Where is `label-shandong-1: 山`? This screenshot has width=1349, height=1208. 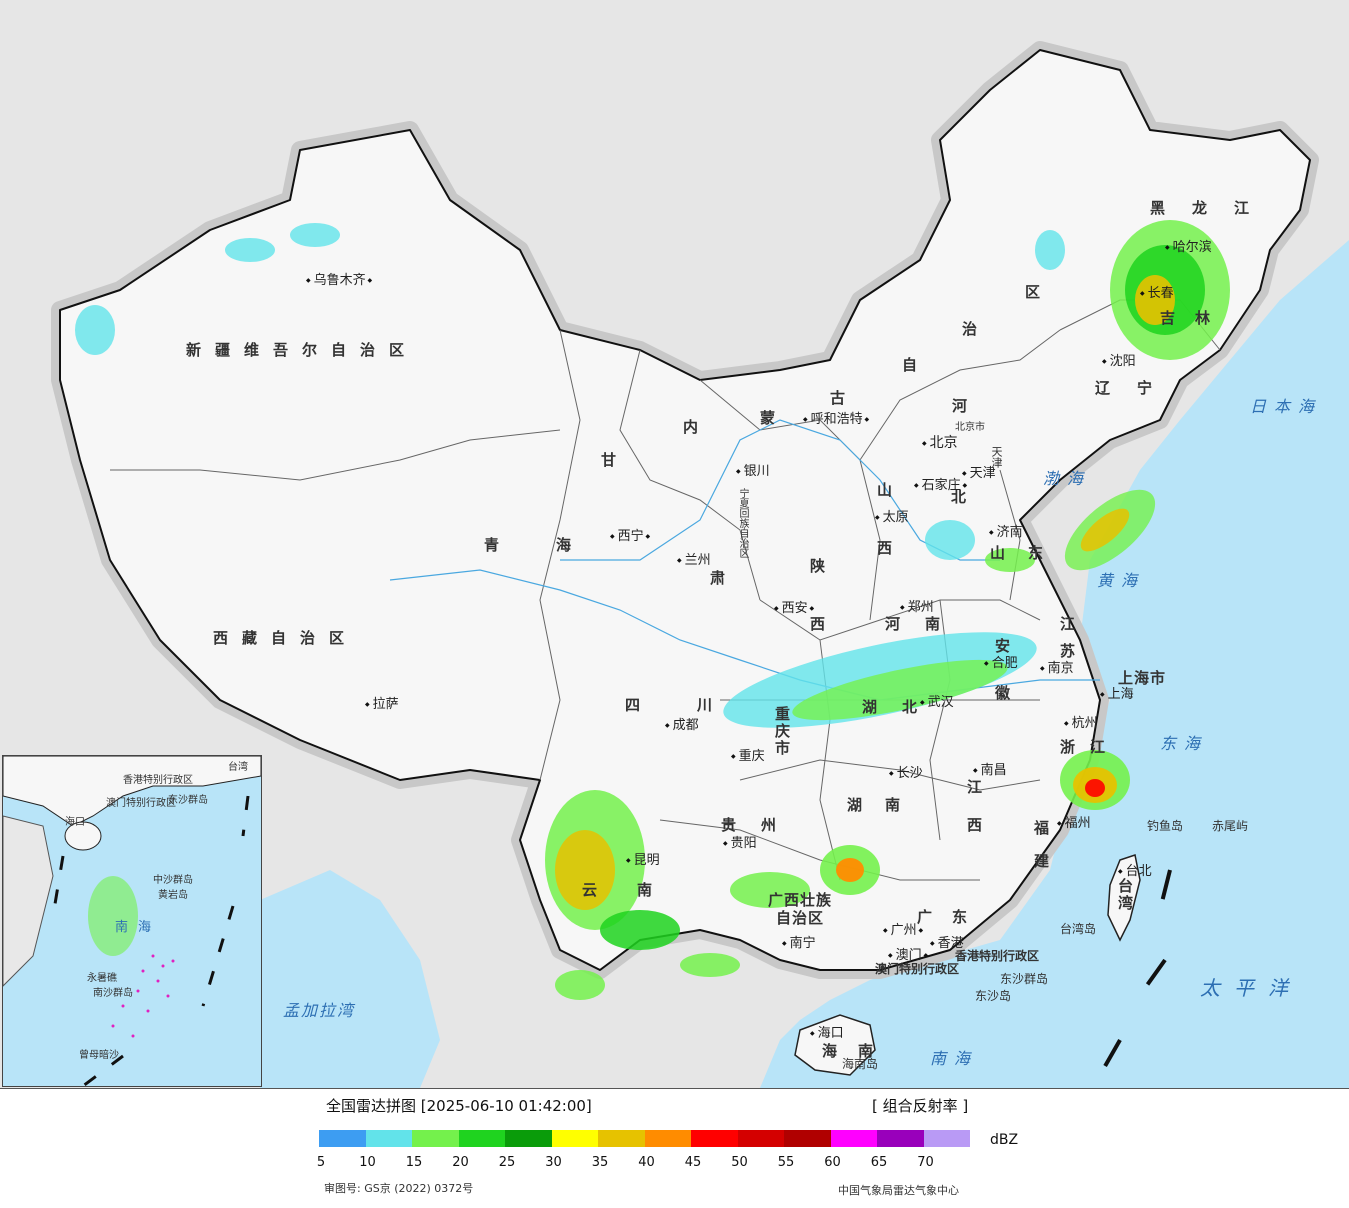 label-shandong-1: 山 is located at coordinates (1005, 553).